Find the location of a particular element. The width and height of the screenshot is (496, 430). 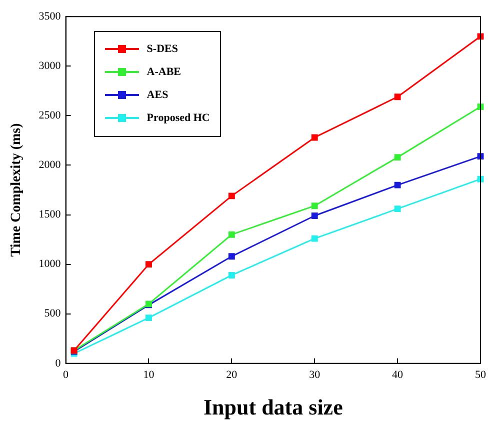

legend-label: Proposed HC is located at coordinates (178, 118).